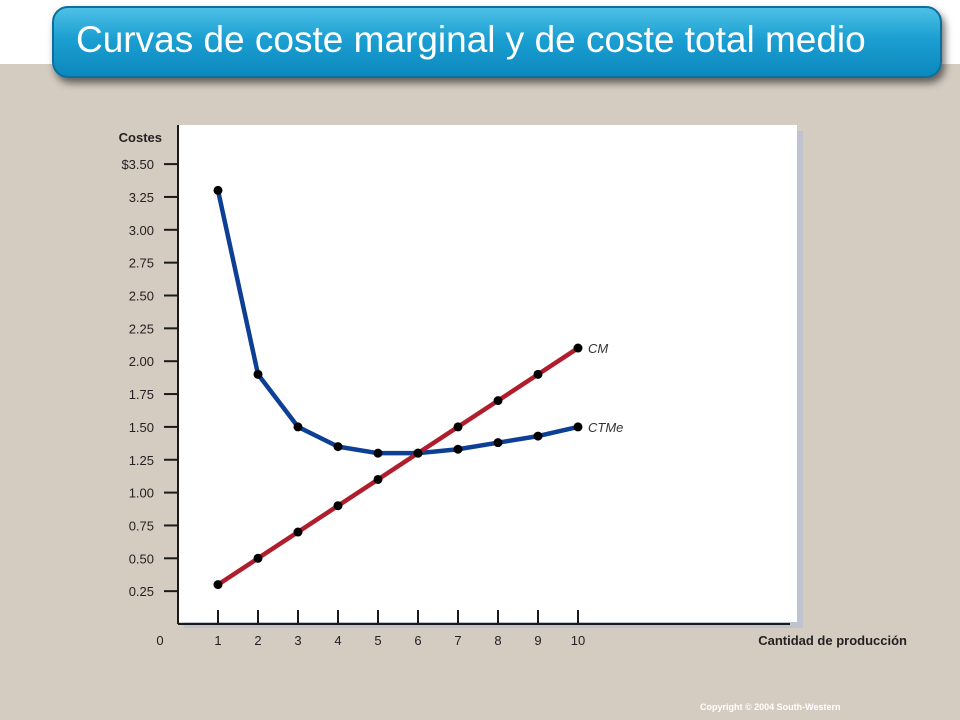 This screenshot has height=720, width=960. I want to click on series-label-ctme: CTMe, so click(605, 427).